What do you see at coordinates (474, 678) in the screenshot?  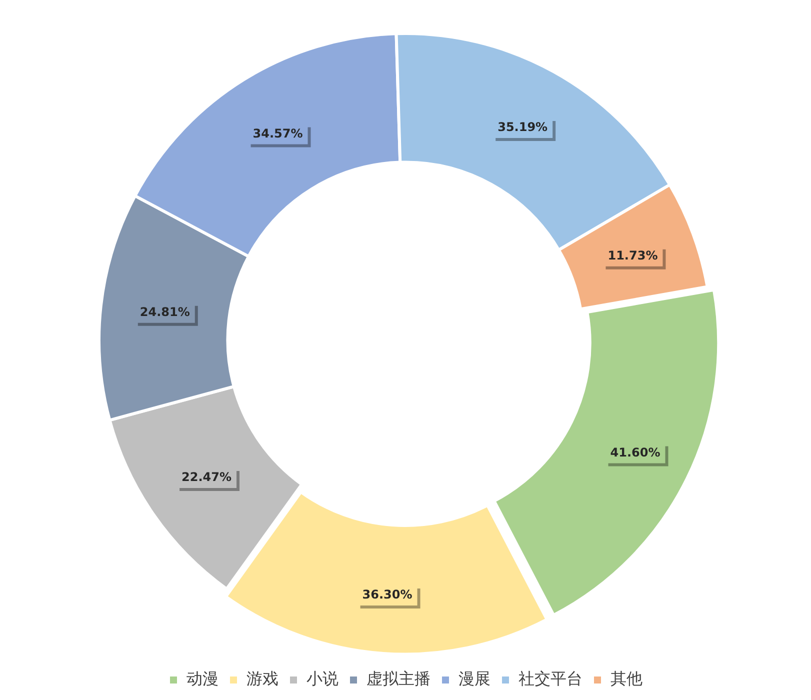 I see `legend-label: 漫展` at bounding box center [474, 678].